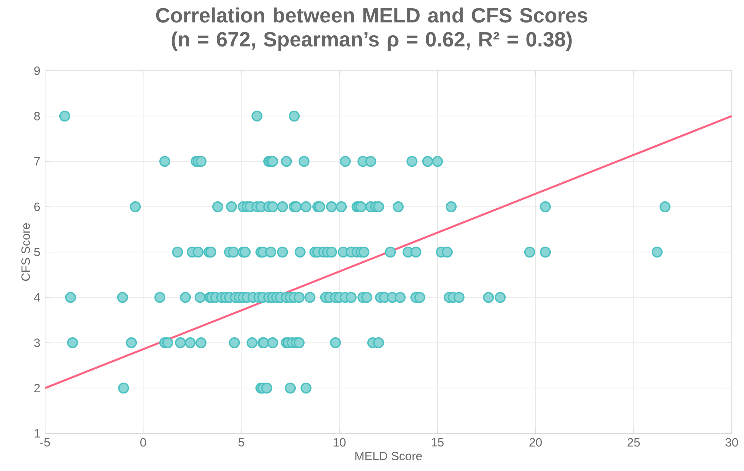 The height and width of the screenshot is (471, 744). I want to click on chart-title: Correlation between MELD and CFS Scores (n = 672, Spearman’s ρ = 0.62, R² = 0.38), so click(372, 29).